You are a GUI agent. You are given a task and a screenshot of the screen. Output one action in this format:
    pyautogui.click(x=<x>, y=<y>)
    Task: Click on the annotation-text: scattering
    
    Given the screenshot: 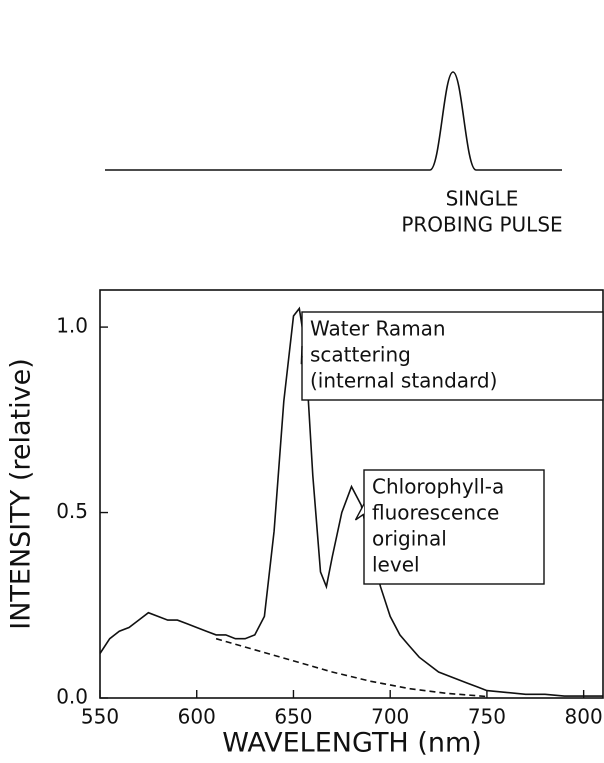 What is the action you would take?
    pyautogui.click(x=360, y=355)
    